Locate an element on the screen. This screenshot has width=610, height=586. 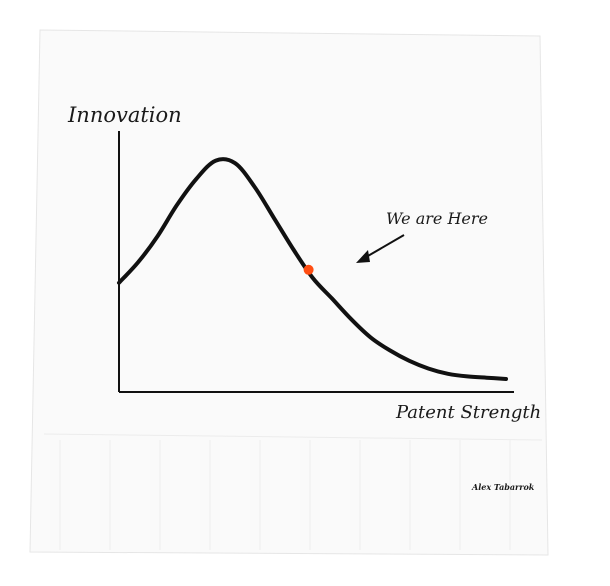
x-axis-label: Patent Strength is located at coordinates (468, 412).